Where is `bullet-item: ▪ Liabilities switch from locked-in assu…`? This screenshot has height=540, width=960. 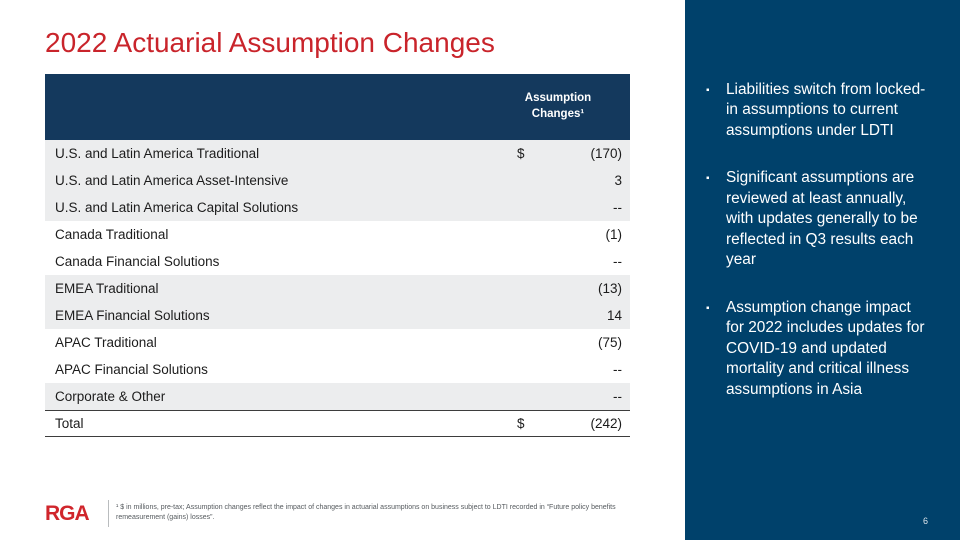
bullet-item: ▪ Liabilities switch from locked-in assu… is located at coordinates (816, 110).